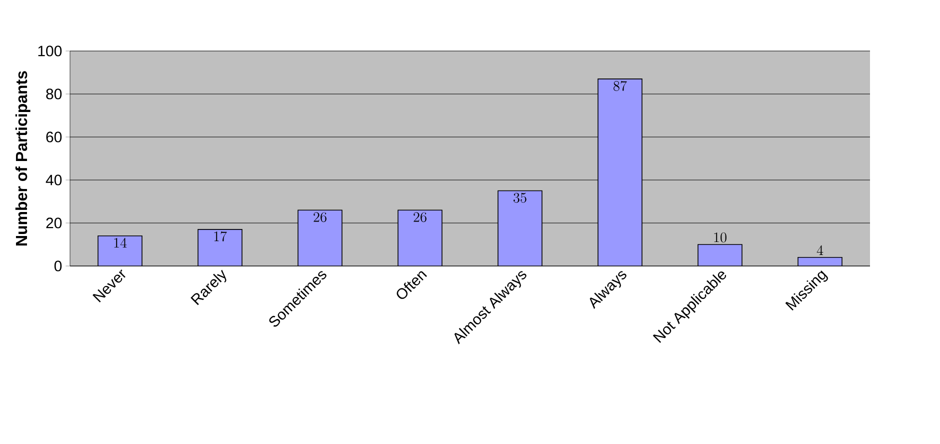 This screenshot has width=940, height=444. Describe the element at coordinates (22, 158) in the screenshot. I see `y-axis-title: Number of Participants` at that location.